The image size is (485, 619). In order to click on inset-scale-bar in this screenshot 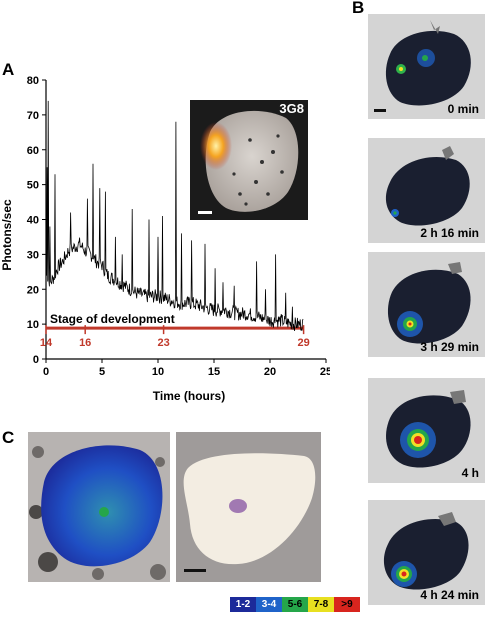, I will do `click(205, 212)`.